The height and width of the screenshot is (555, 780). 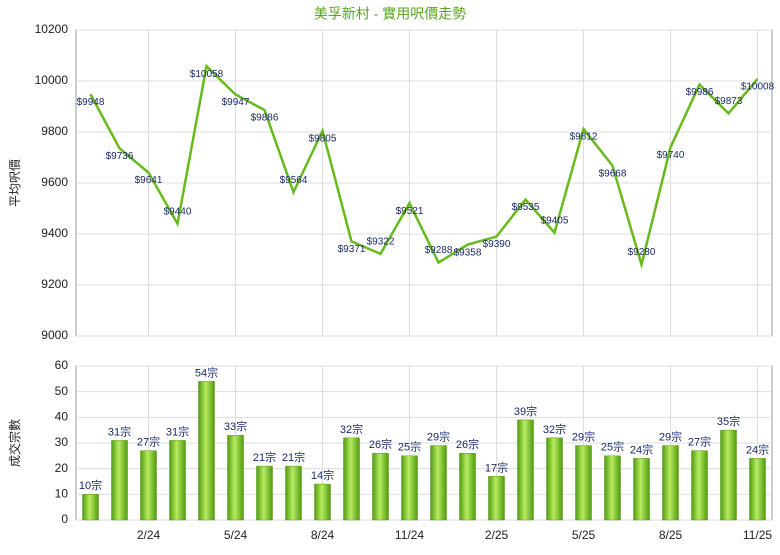 What do you see at coordinates (496, 467) in the screenshot?
I see `value-label: 17宗` at bounding box center [496, 467].